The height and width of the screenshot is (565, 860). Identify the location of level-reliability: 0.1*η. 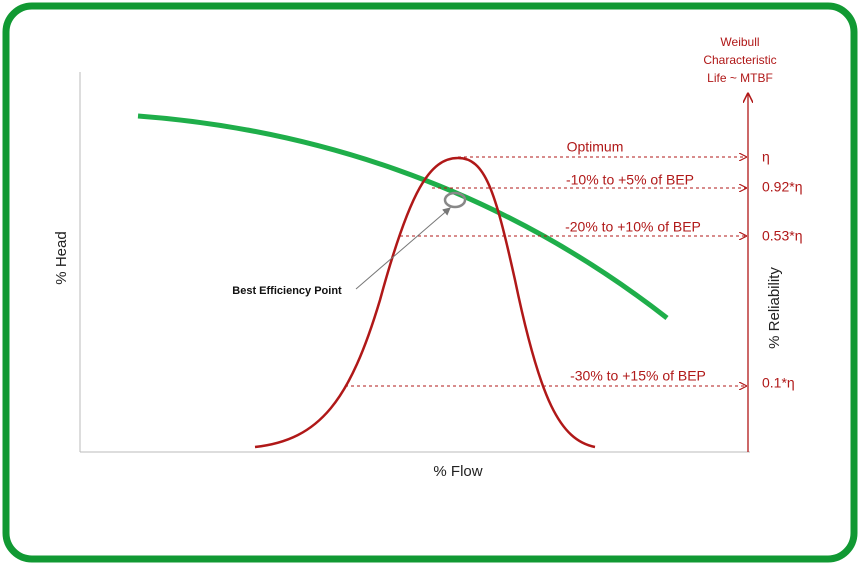
(778, 383).